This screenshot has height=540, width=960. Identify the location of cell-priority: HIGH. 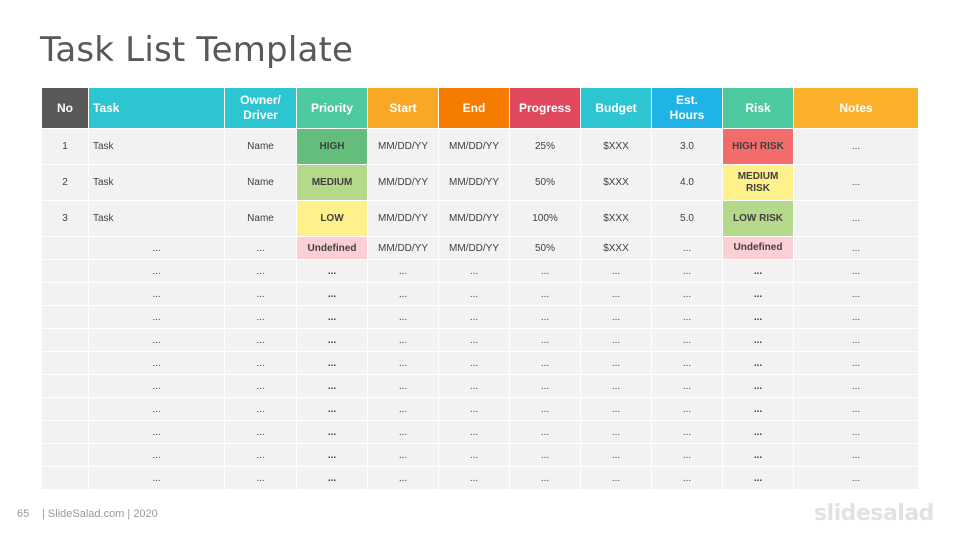
(332, 146).